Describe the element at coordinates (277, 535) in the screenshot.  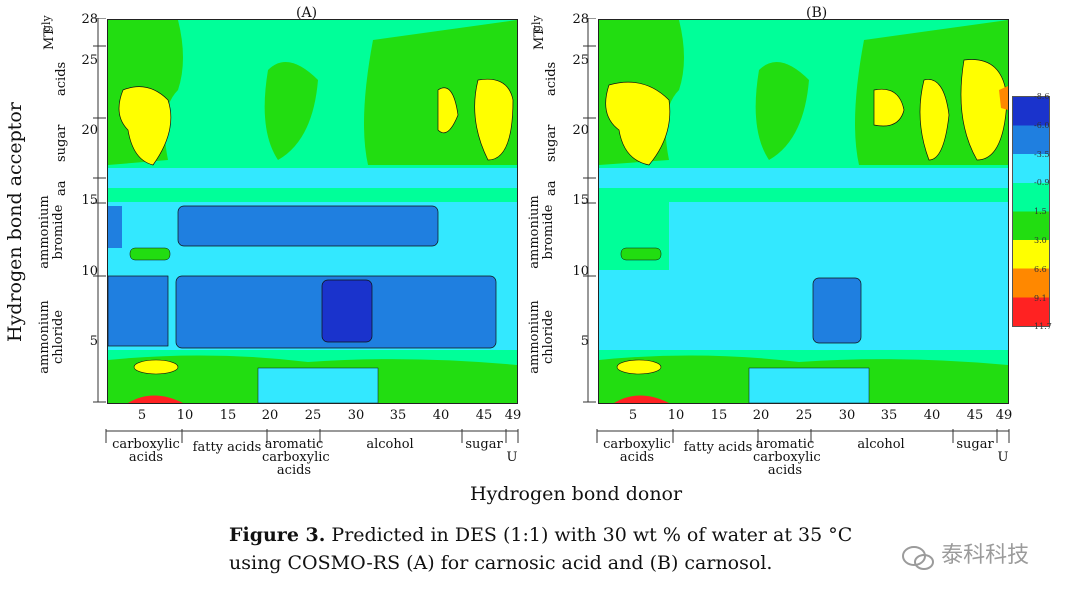
I see `caption-label: Figure 3.` at that location.